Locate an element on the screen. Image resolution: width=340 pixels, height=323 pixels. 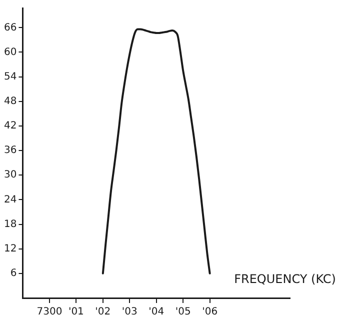
y-tick-label: 66 is located at coordinates (10, 28).